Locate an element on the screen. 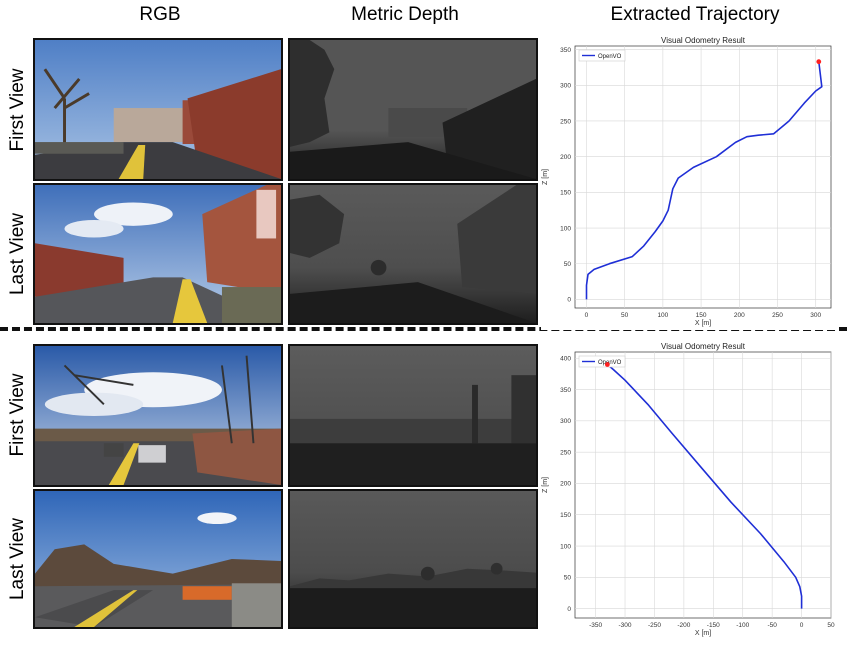 The width and height of the screenshot is (847, 646). depth-map-sequence1-first is located at coordinates (413, 109).